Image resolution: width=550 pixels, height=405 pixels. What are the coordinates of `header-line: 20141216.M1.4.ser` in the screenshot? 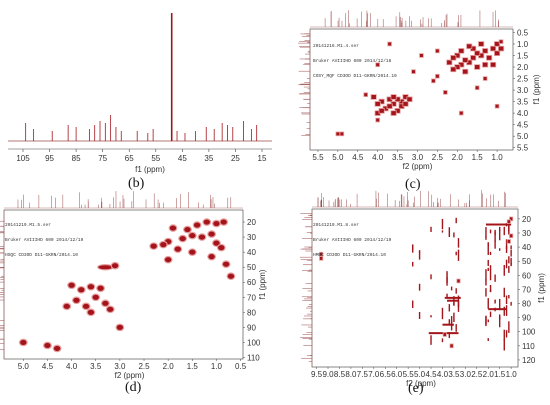 It's located at (336, 46).